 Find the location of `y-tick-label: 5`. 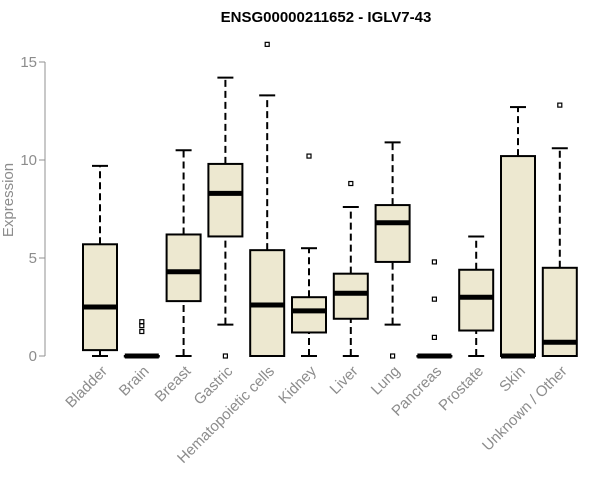

y-tick-label: 5 is located at coordinates (33, 258).